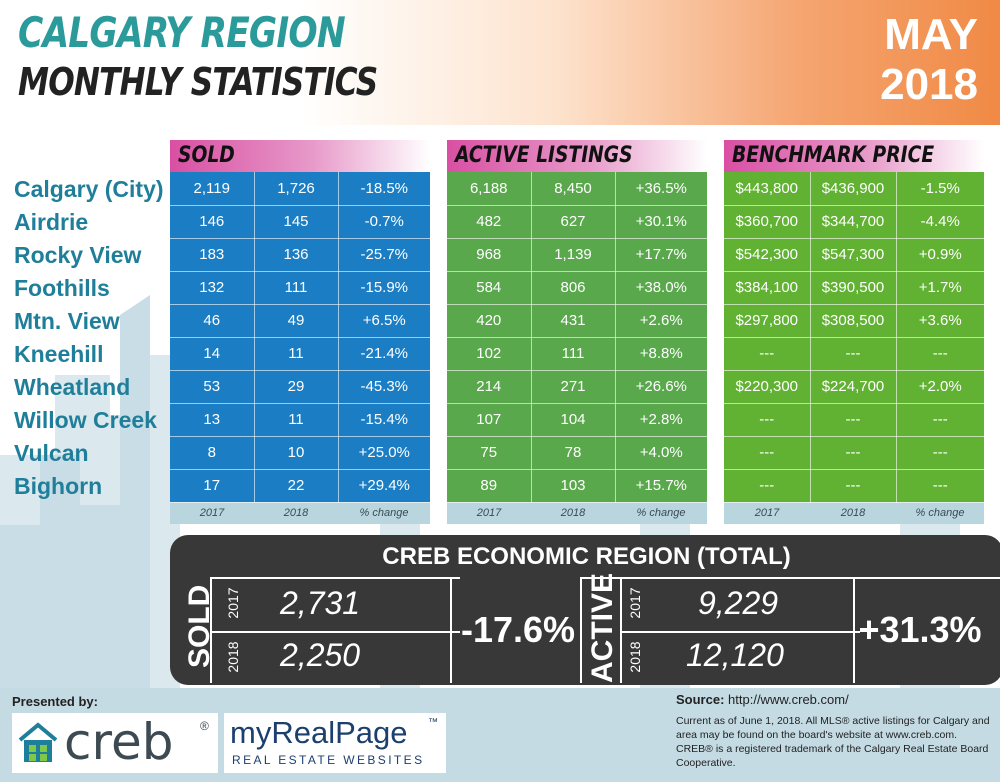 This screenshot has width=1000, height=782. I want to click on table-cell: 22, so click(296, 486).